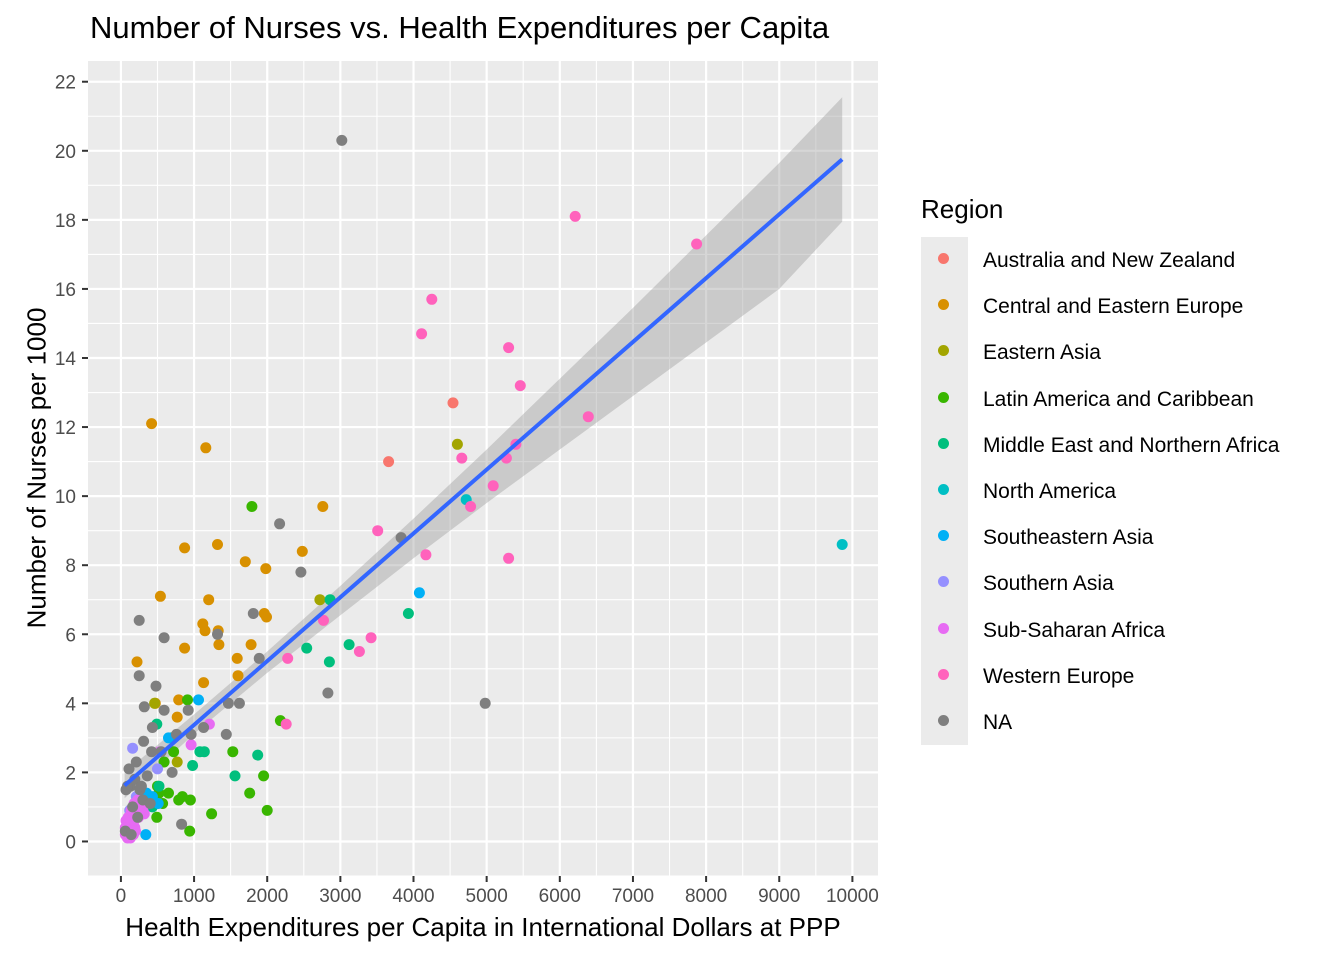 This screenshot has width=1344, height=960. I want to click on legend-label: NA, so click(998, 722).